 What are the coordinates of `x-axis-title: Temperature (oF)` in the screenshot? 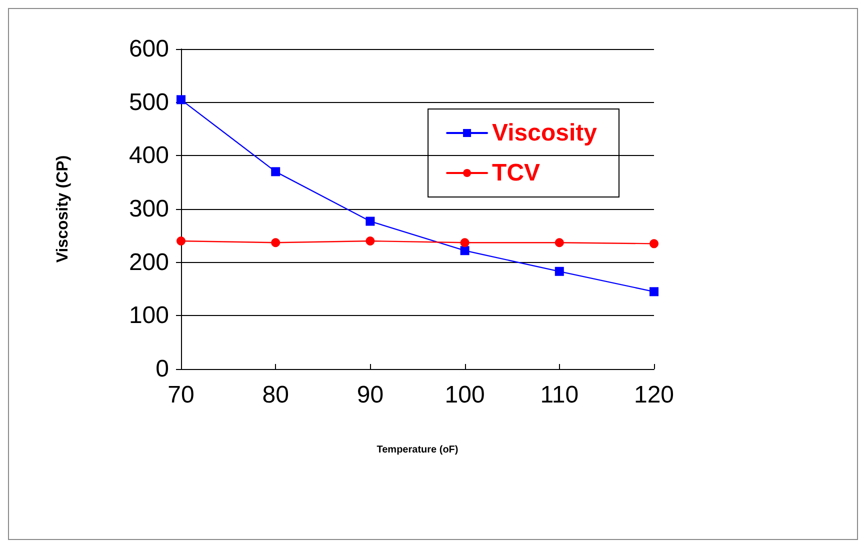 It's located at (417, 450).